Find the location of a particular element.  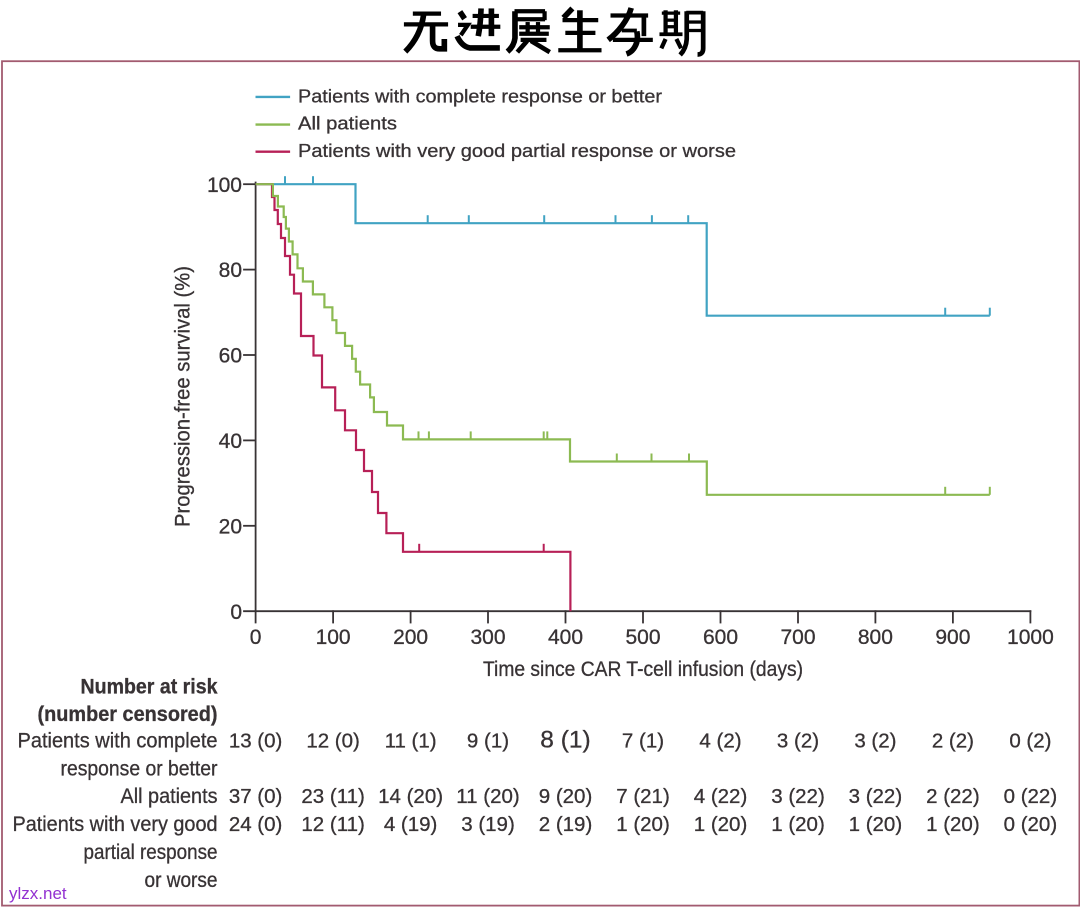

svg-text: 300 is located at coordinates (487, 637).